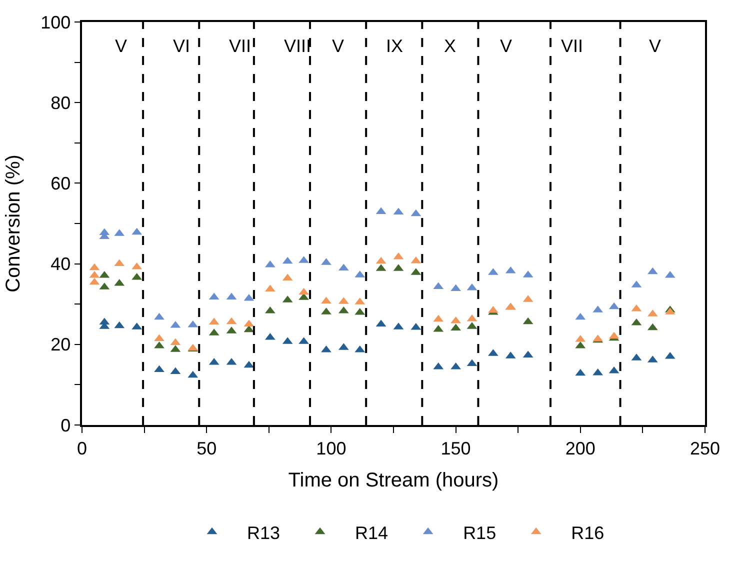 Image resolution: width=735 pixels, height=563 pixels. What do you see at coordinates (60, 102) in the screenshot?
I see `y-tick-label: 80` at bounding box center [60, 102].